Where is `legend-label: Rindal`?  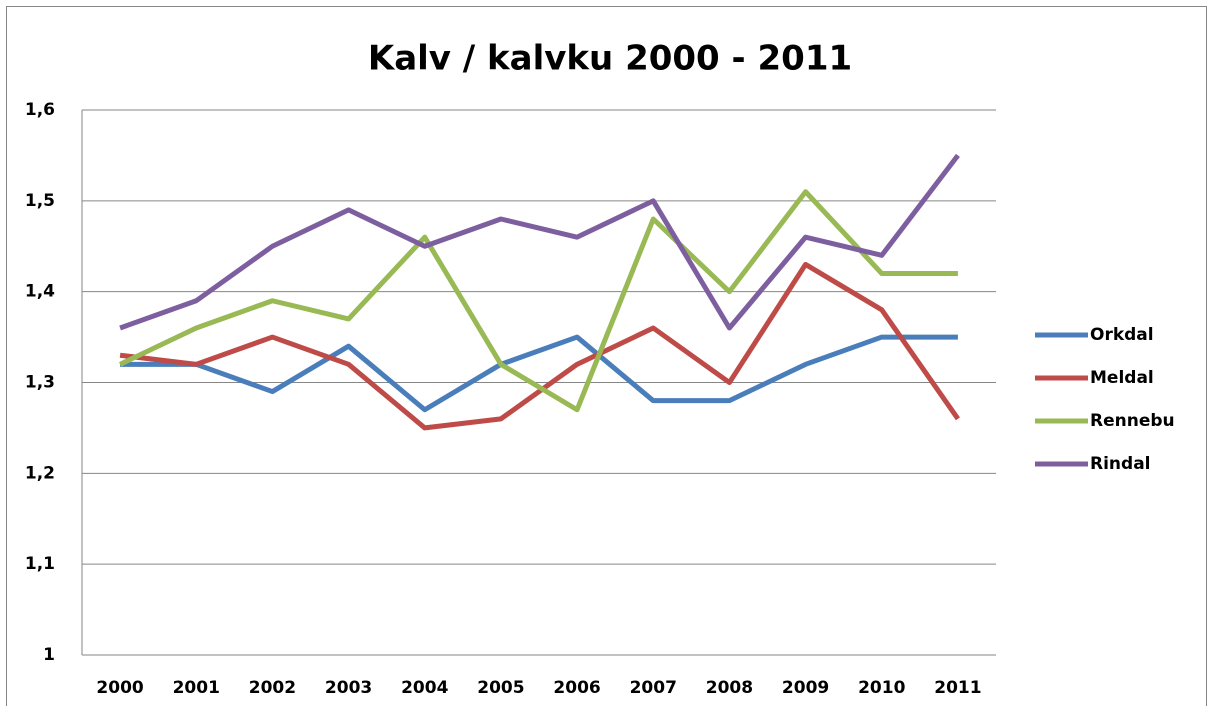 legend-label: Rindal is located at coordinates (1120, 464).